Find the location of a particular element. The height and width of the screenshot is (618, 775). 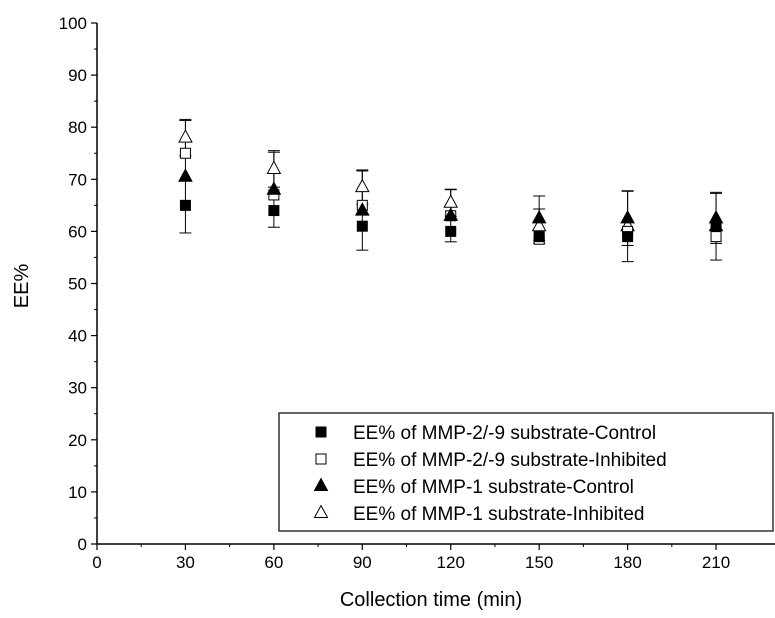

legend-label: EE% of MMP-2/-9 substrate-Inhibited is located at coordinates (510, 460).